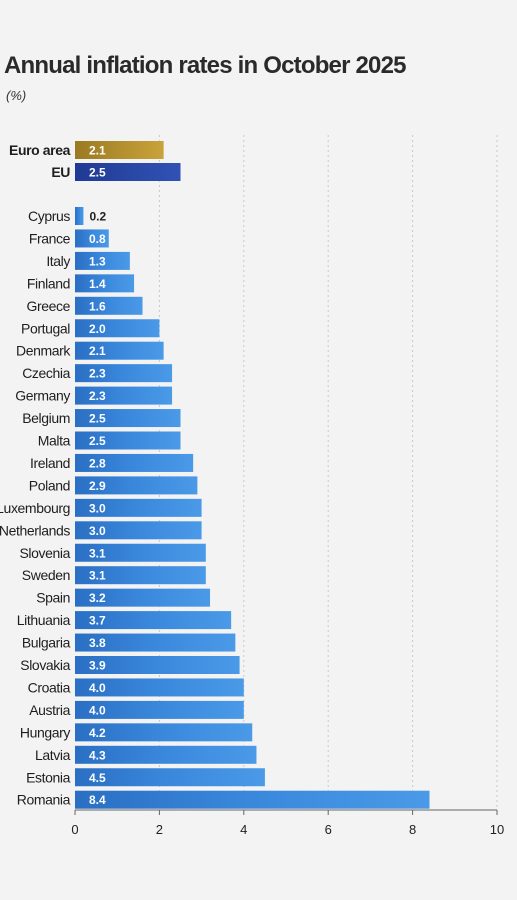  I want to click on bar-finland, so click(105, 283).